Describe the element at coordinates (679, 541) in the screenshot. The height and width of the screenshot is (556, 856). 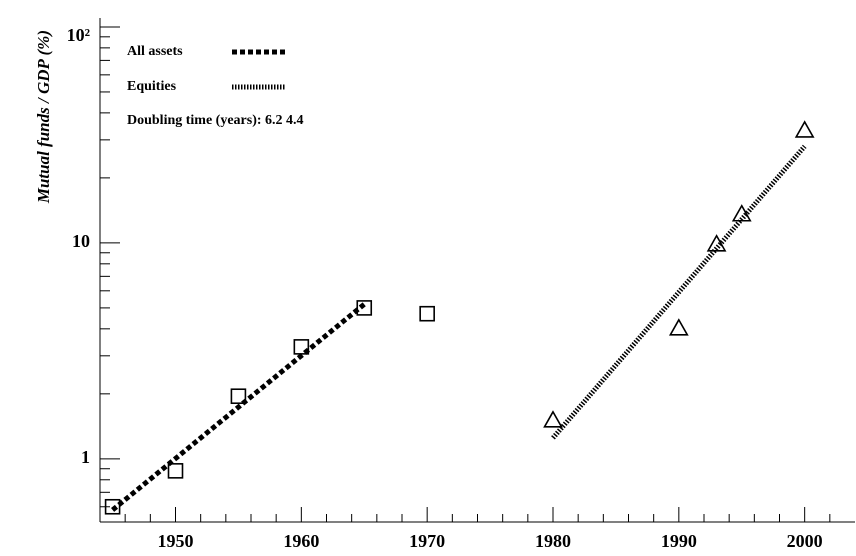
I see `x-tick-label: 1990` at that location.